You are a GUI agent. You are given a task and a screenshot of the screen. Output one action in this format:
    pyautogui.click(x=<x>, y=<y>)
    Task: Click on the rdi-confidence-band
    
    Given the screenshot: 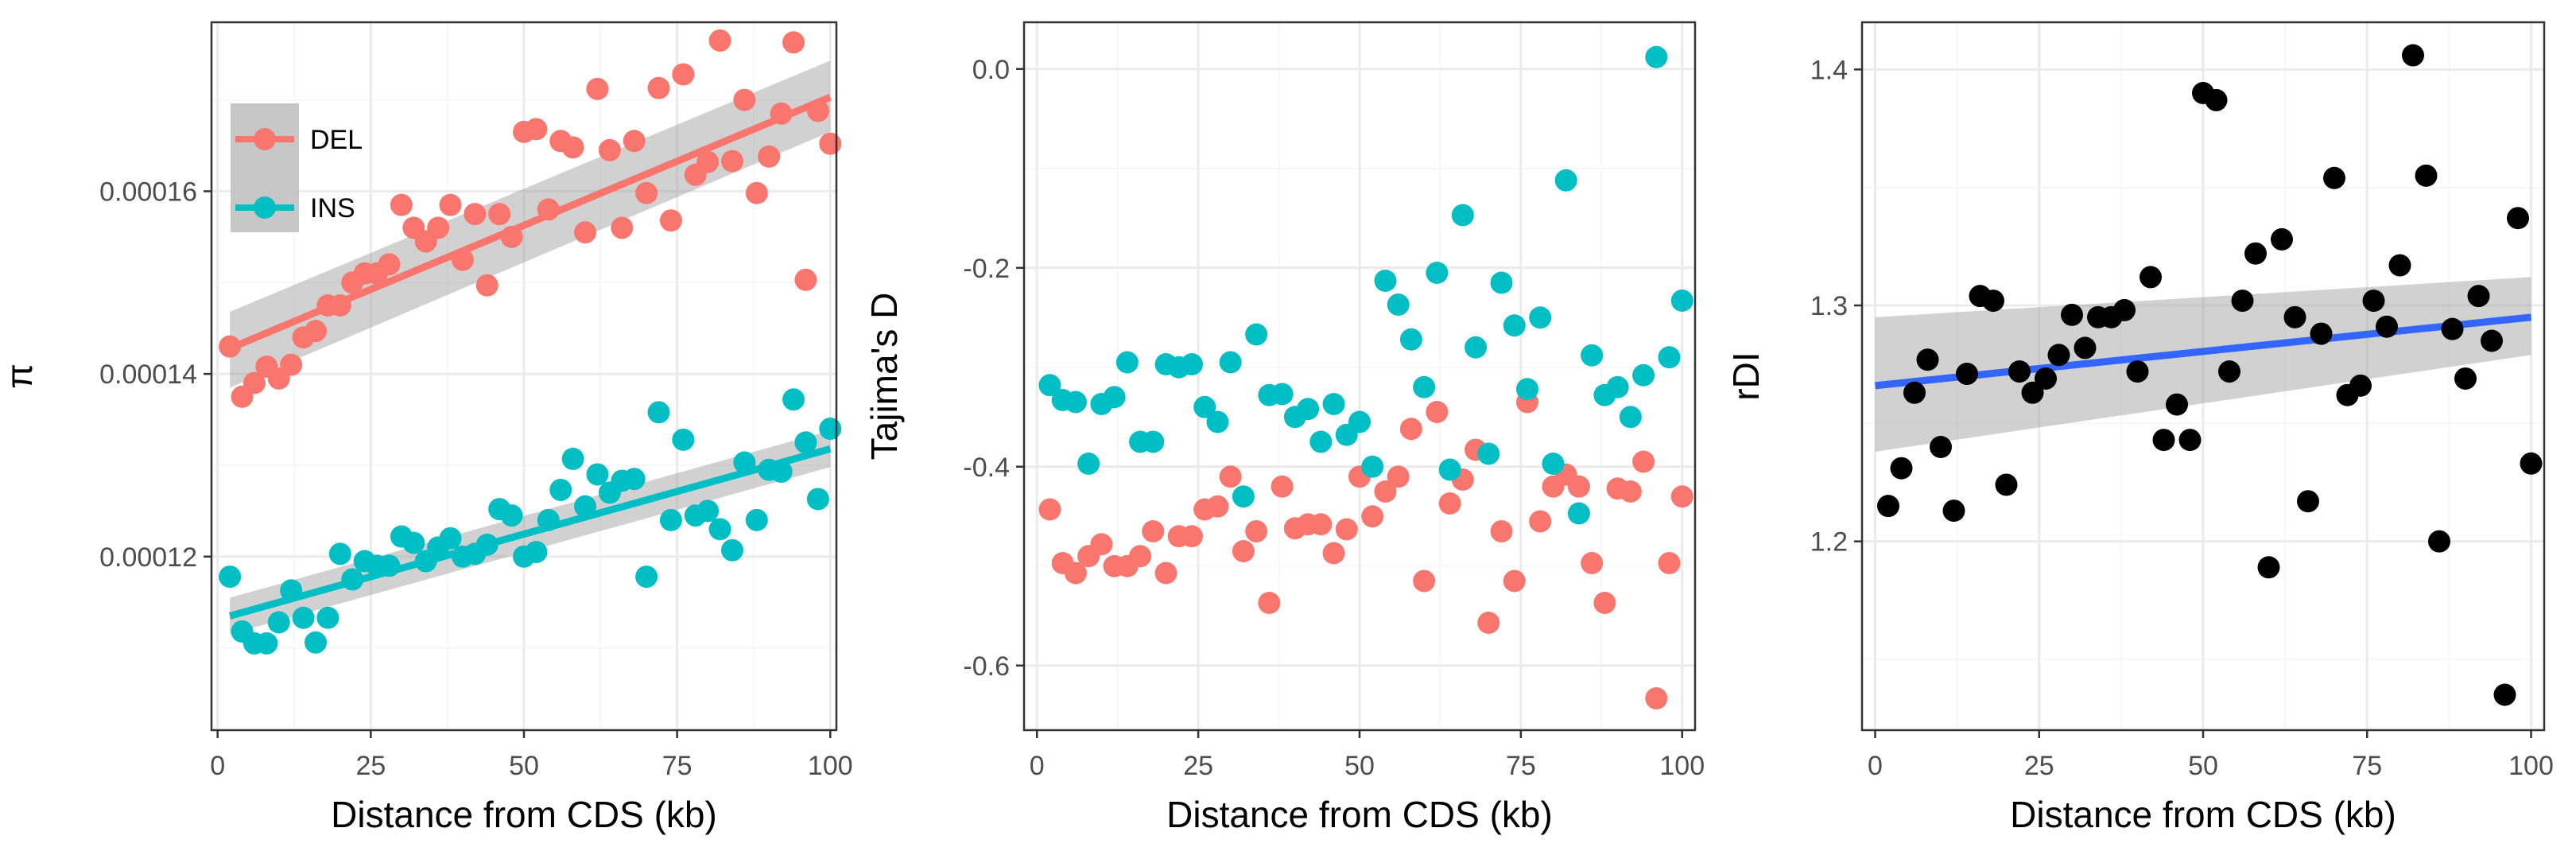 What is the action you would take?
    pyautogui.click(x=2203, y=364)
    